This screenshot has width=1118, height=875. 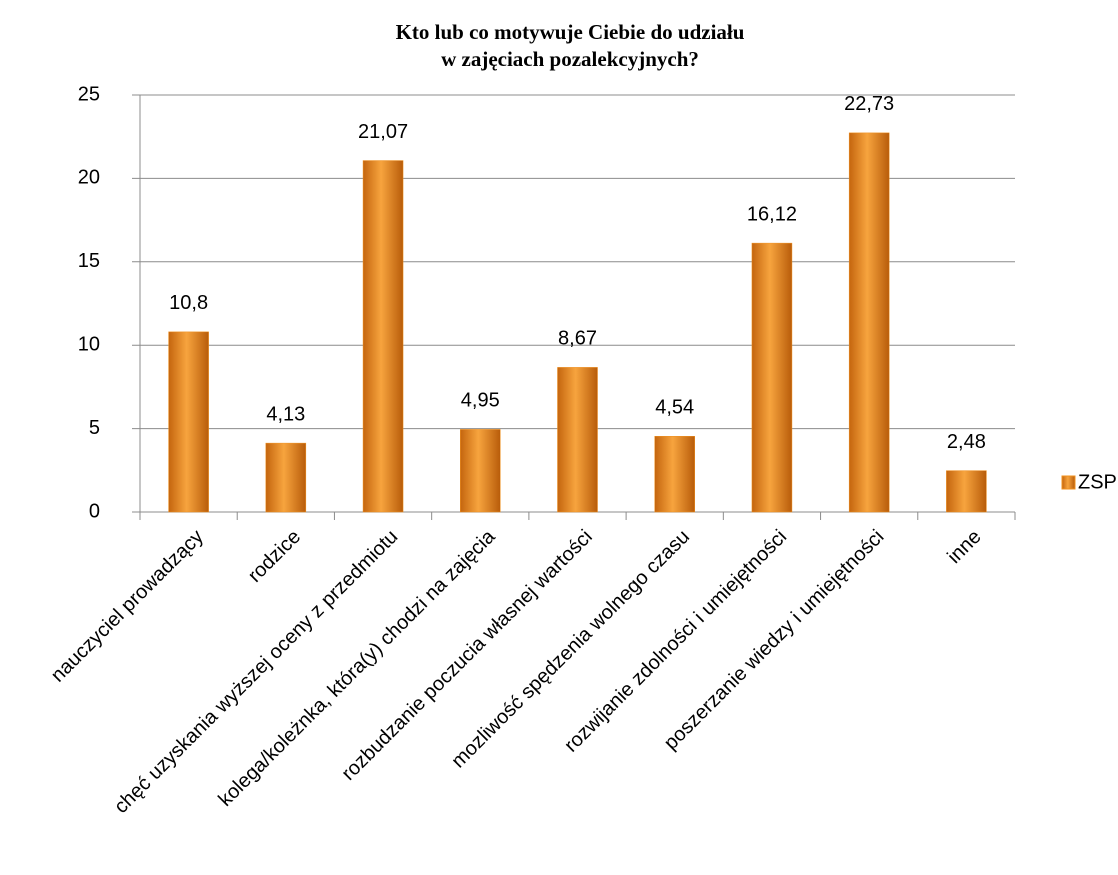 What do you see at coordinates (94, 511) in the screenshot?
I see `y-tick-label: 0` at bounding box center [94, 511].